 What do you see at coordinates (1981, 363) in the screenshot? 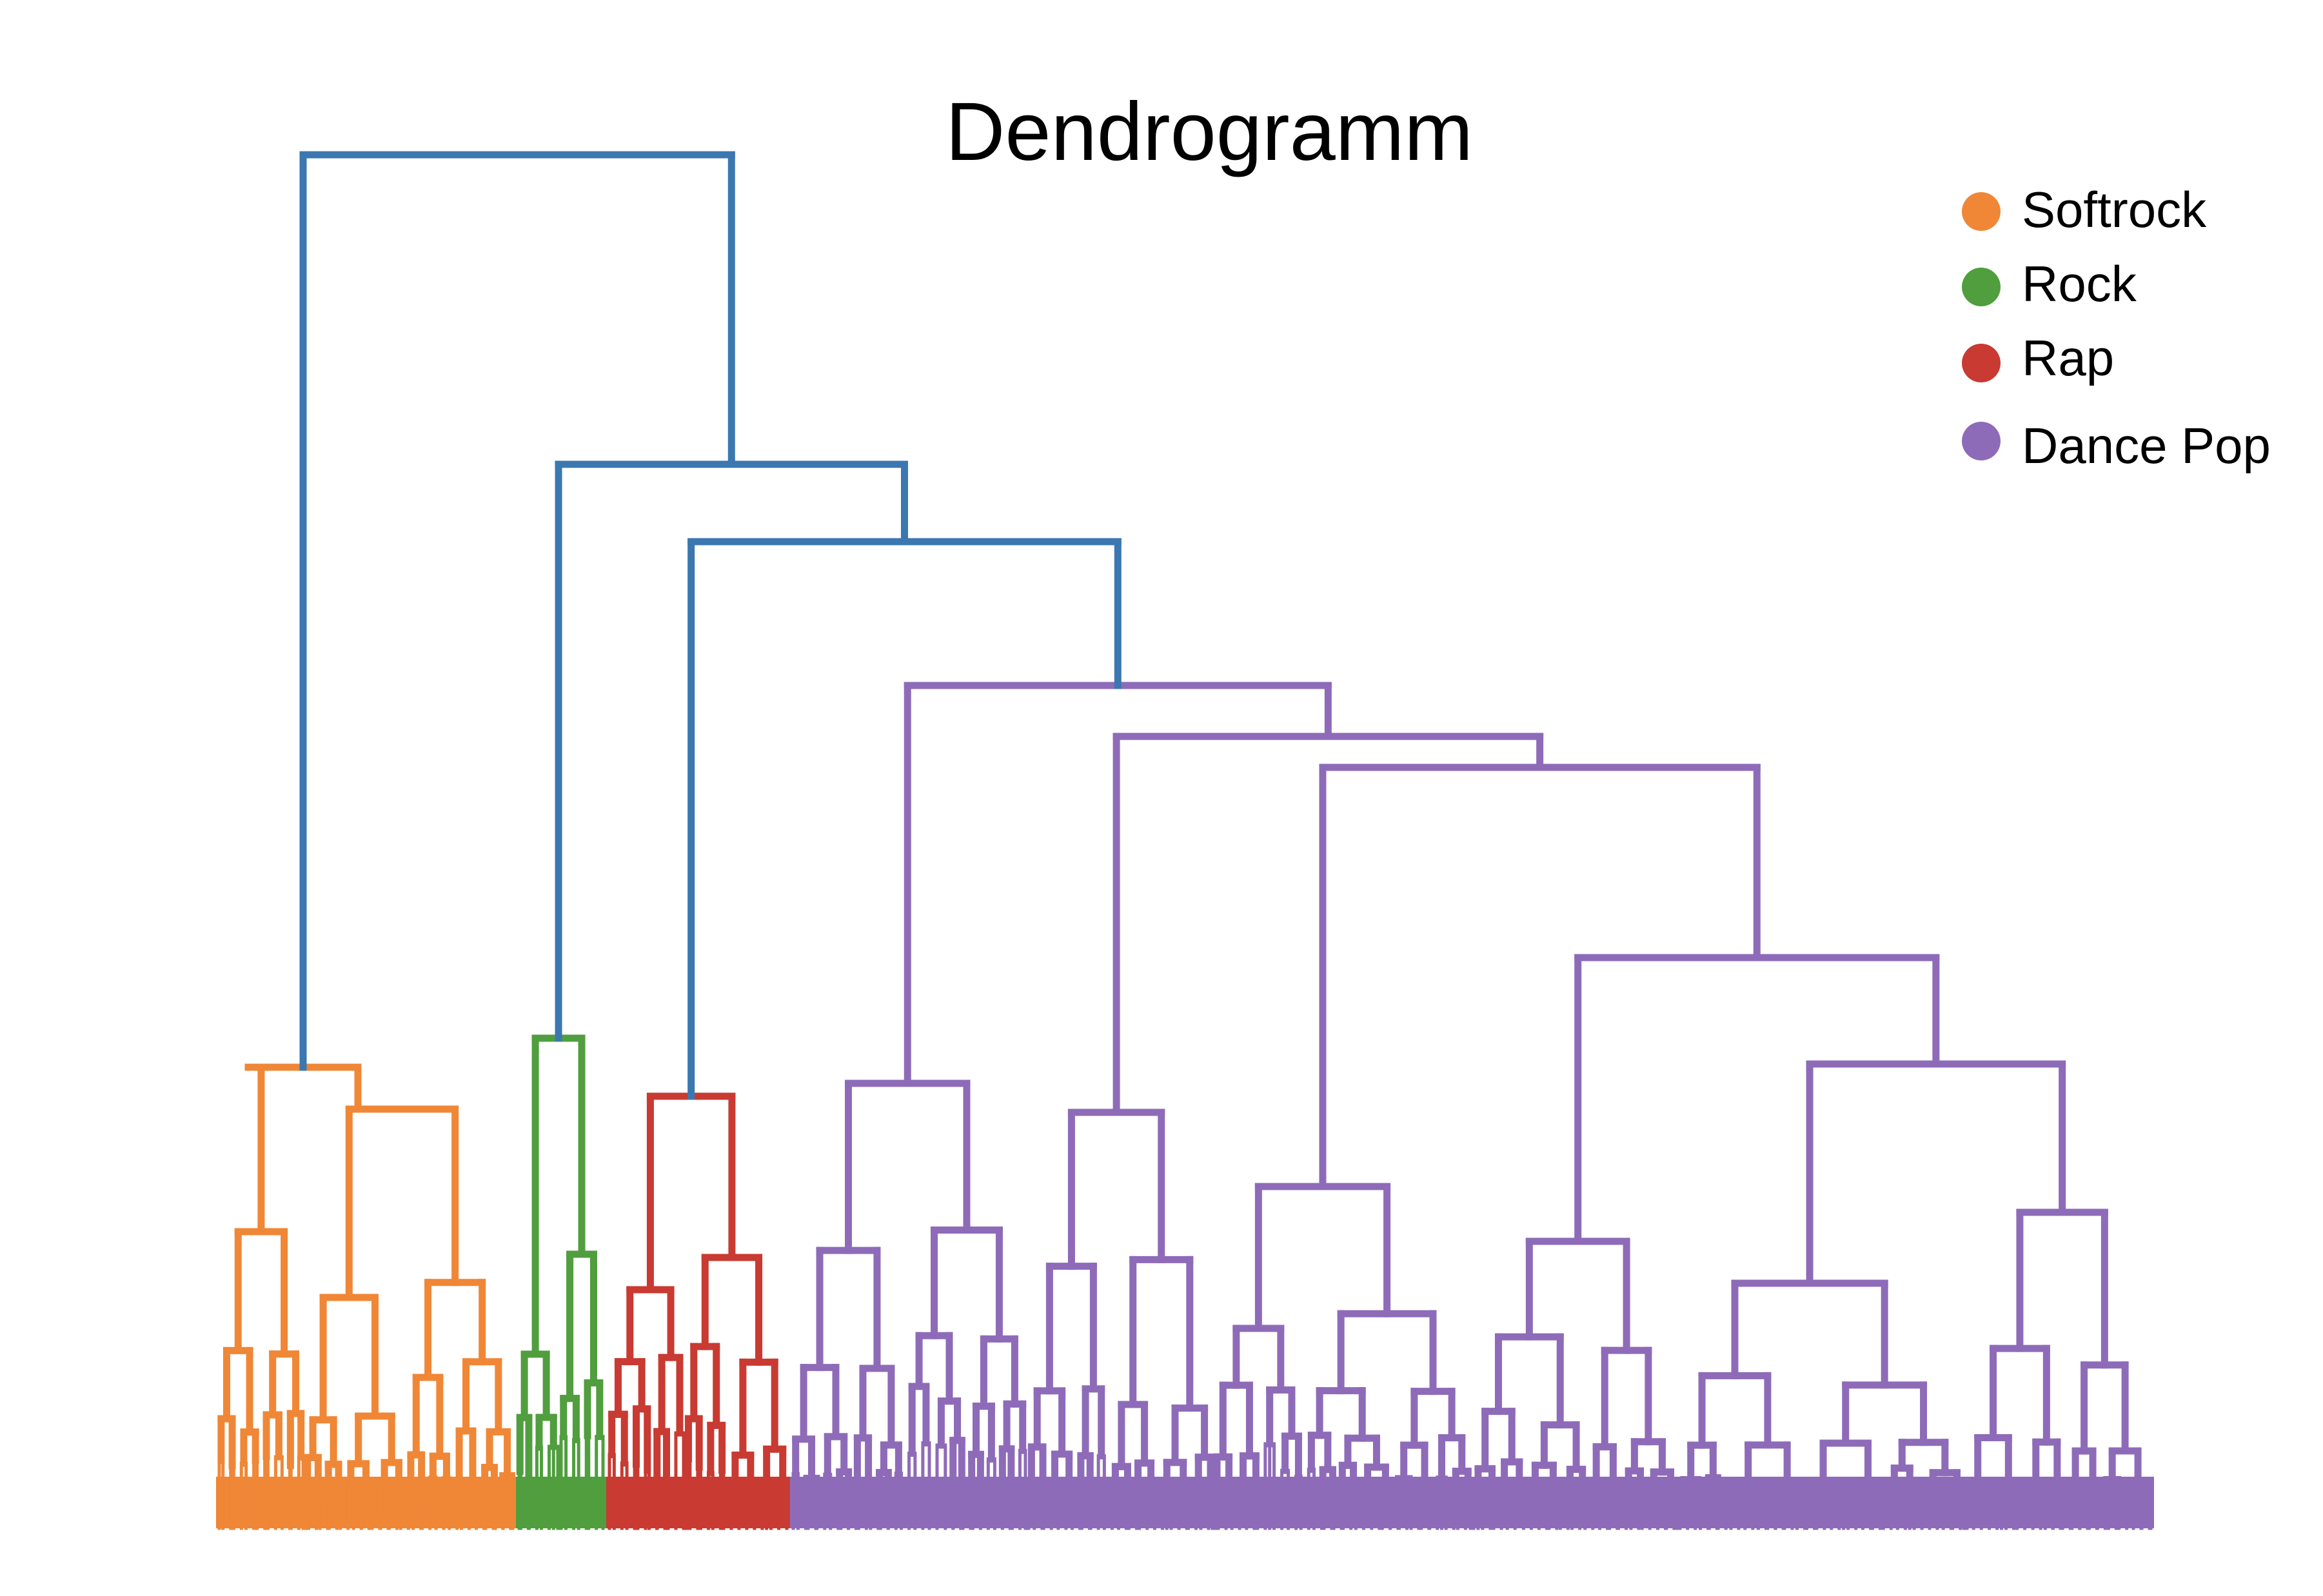
I see `legend-marker-rap` at bounding box center [1981, 363].